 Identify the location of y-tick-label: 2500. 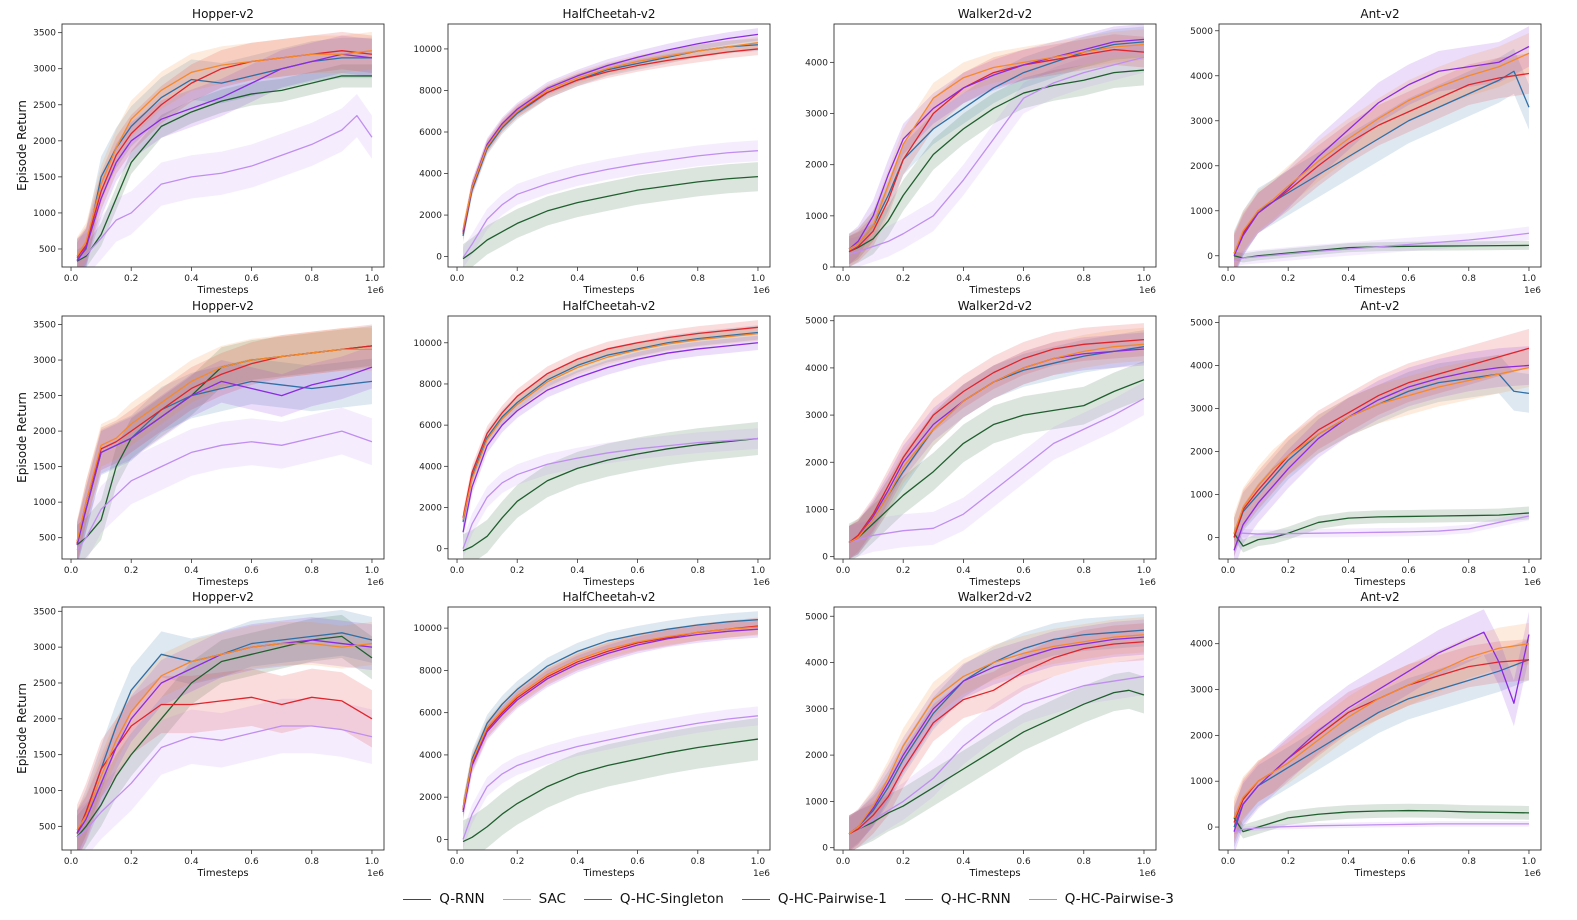
(44, 684).